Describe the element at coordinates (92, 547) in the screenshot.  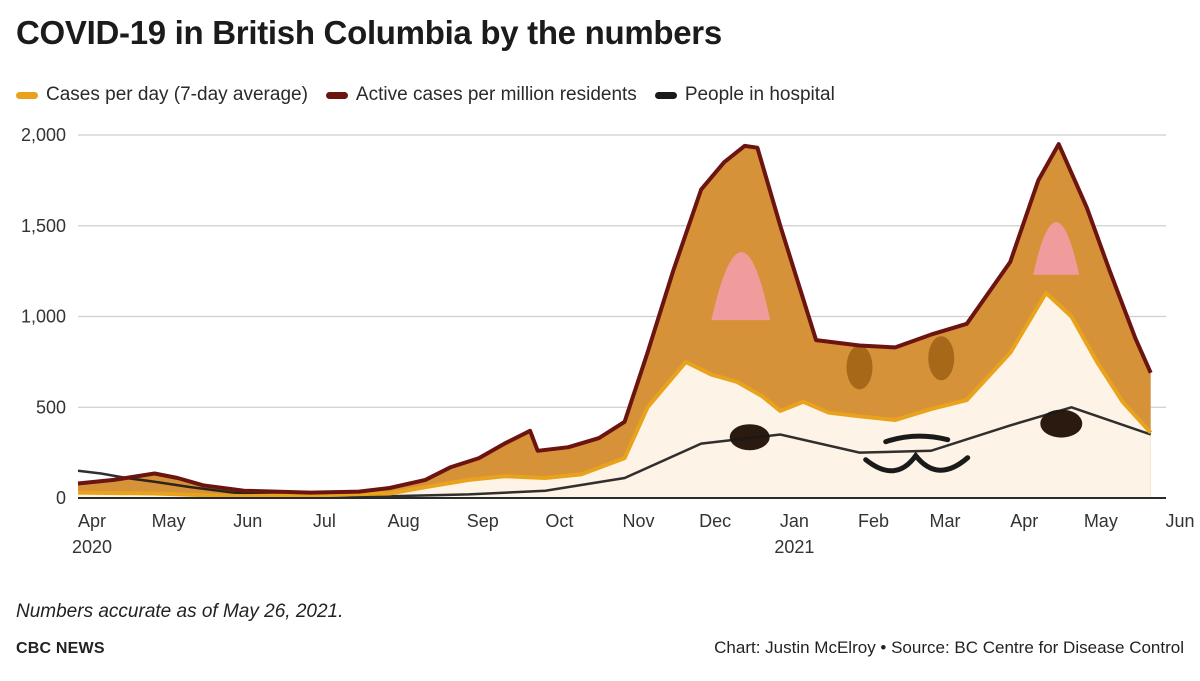
I see `x-tick-year-label: 2020` at that location.